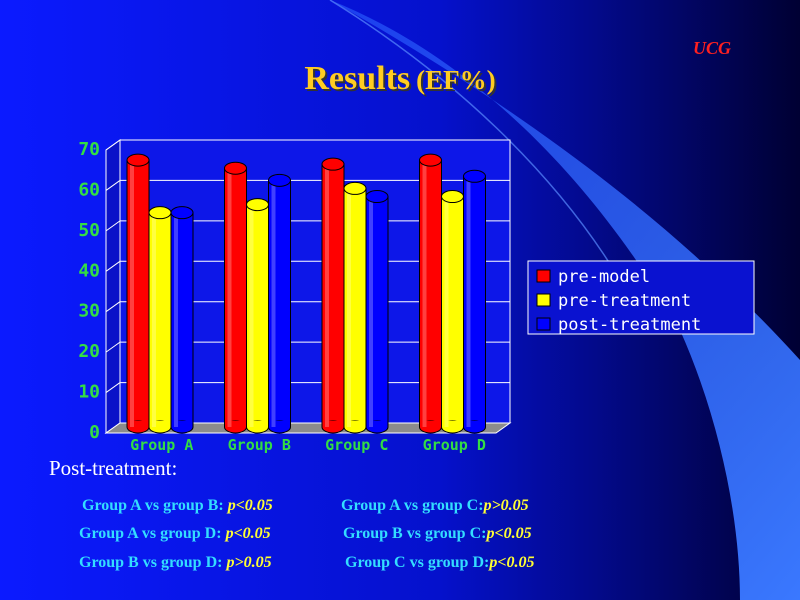 This screenshot has width=800, height=600. I want to click on bar-pre-treatment-group-d, so click(452, 312).